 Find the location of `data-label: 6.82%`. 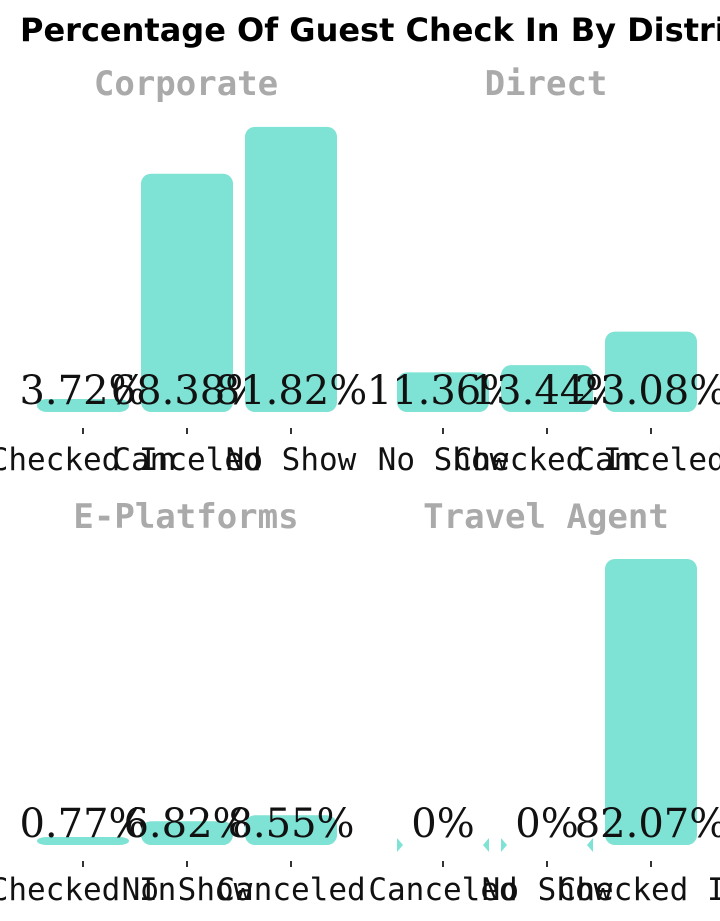

data-label: 6.82% is located at coordinates (186, 824).